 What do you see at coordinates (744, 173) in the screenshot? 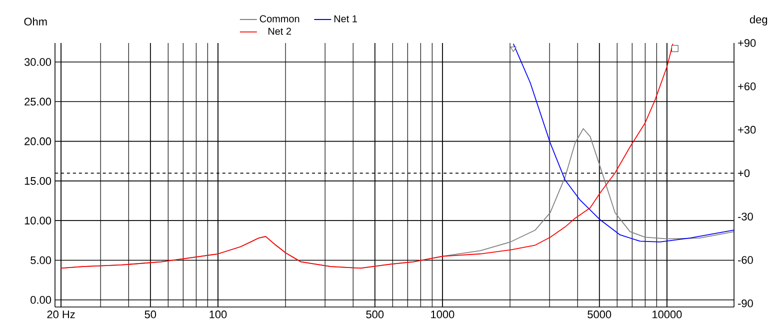
I see `y2-tick-label: +0` at bounding box center [744, 173].